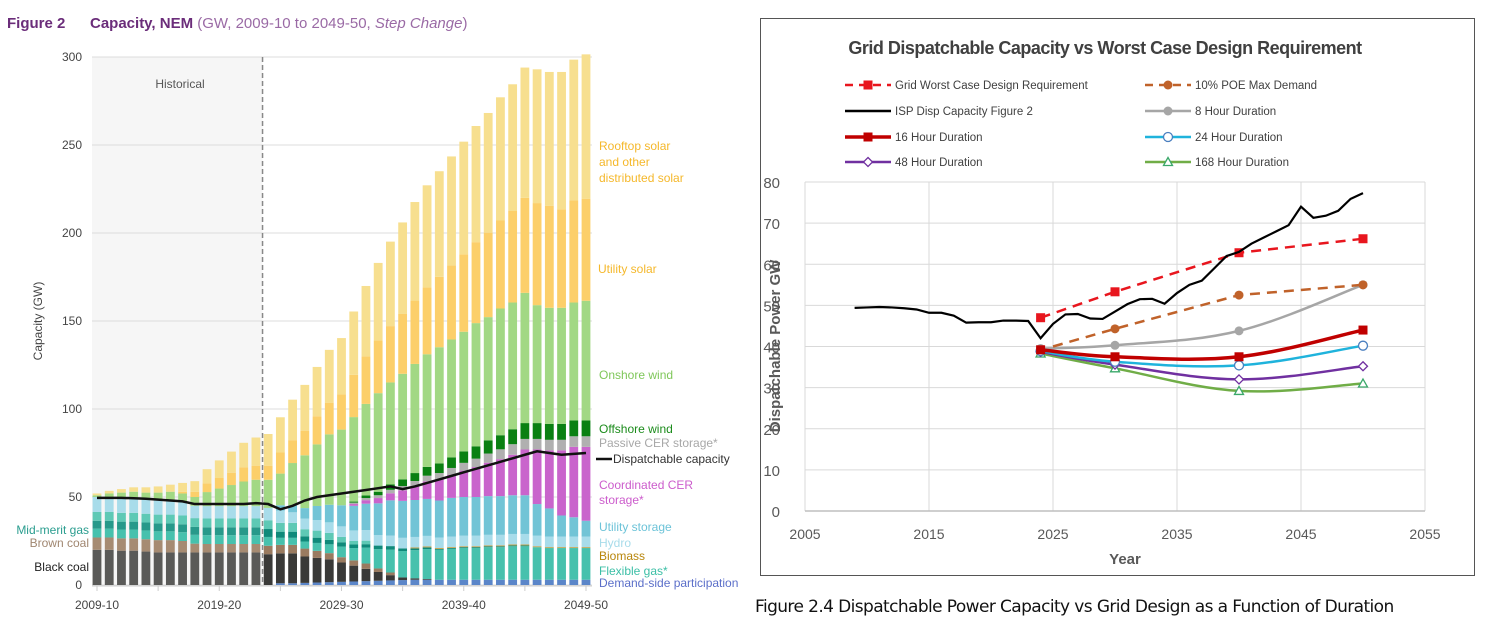 Image resolution: width=1487 pixels, height=642 pixels. Describe the element at coordinates (967, 86) in the screenshot. I see `legend-item: Grid Worst Case Design Requirement` at that location.